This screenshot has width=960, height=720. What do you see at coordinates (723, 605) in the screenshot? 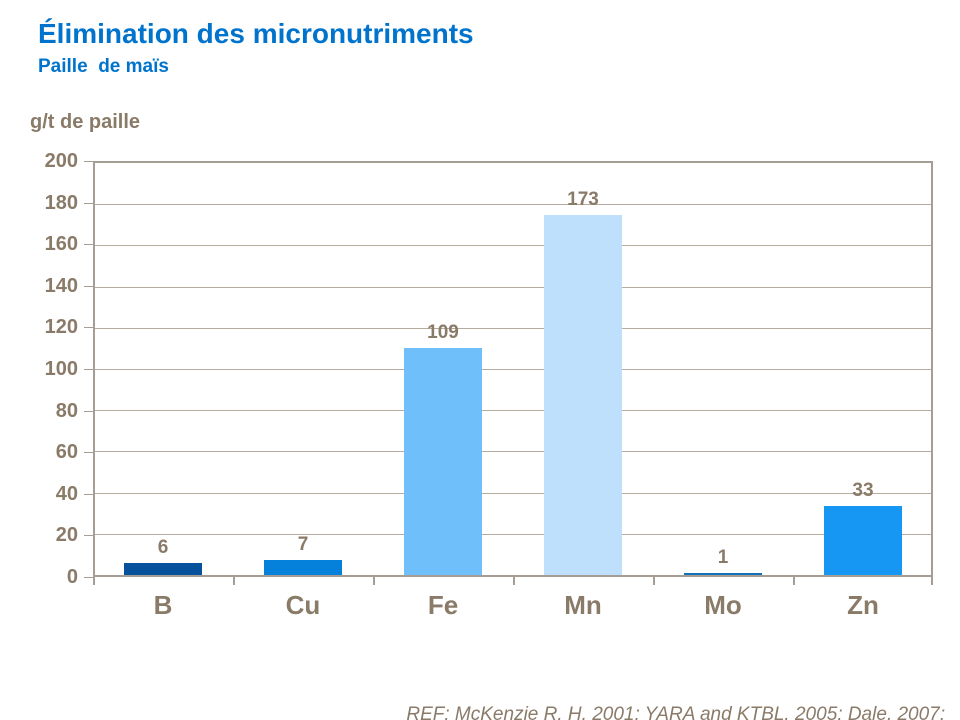
I see `category-label-Mo: Mo` at bounding box center [723, 605].